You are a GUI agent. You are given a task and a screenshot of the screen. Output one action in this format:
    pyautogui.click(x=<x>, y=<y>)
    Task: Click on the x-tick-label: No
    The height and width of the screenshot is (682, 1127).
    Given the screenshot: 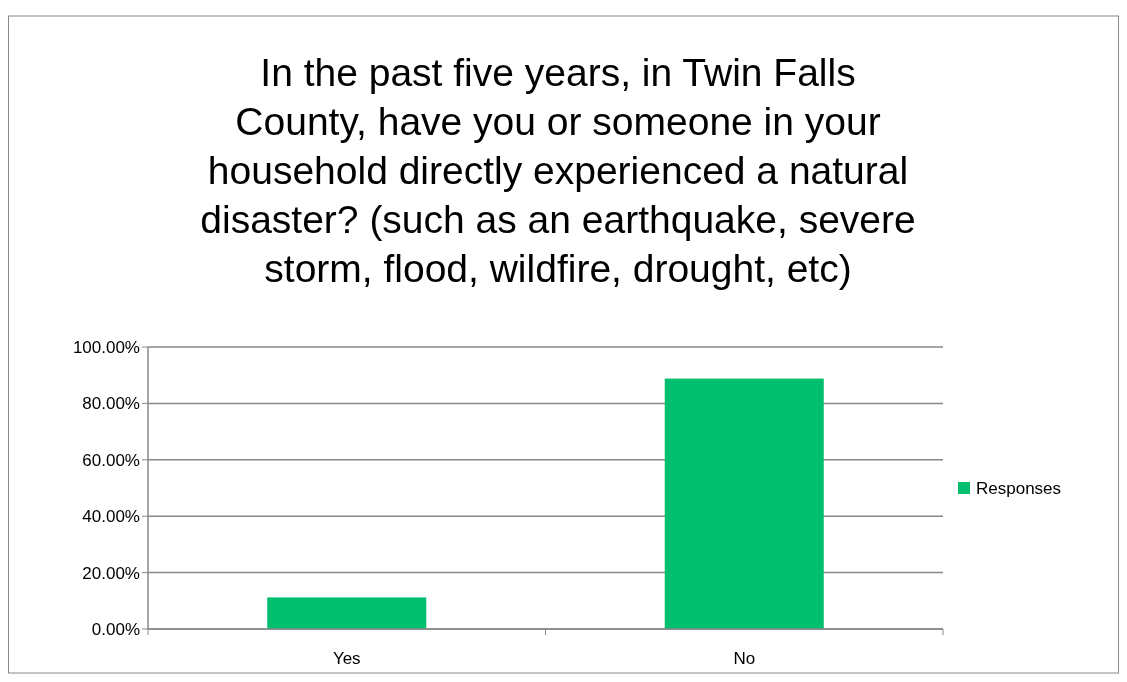 What is the action you would take?
    pyautogui.click(x=744, y=658)
    